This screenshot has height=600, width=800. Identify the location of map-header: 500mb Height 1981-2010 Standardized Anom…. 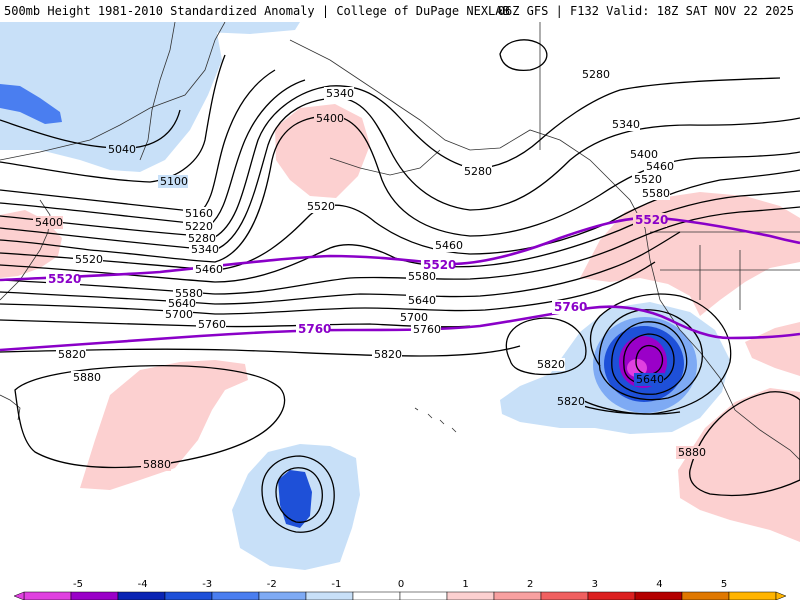
(400, 11).